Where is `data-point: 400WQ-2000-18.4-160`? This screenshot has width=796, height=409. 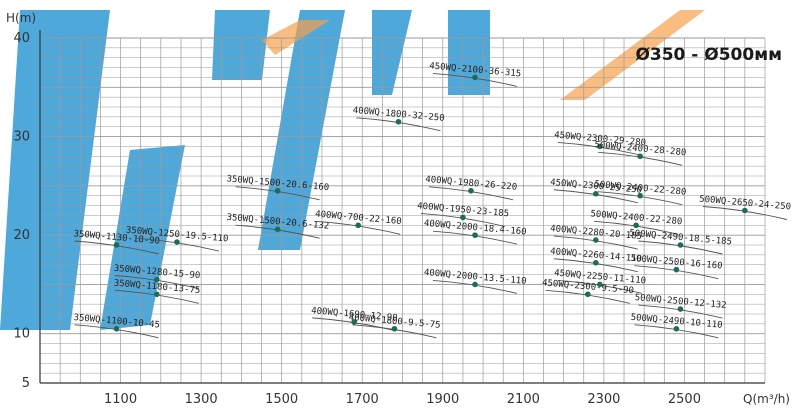 data-point: 400WQ-2000-18.4-160 is located at coordinates (475, 232).